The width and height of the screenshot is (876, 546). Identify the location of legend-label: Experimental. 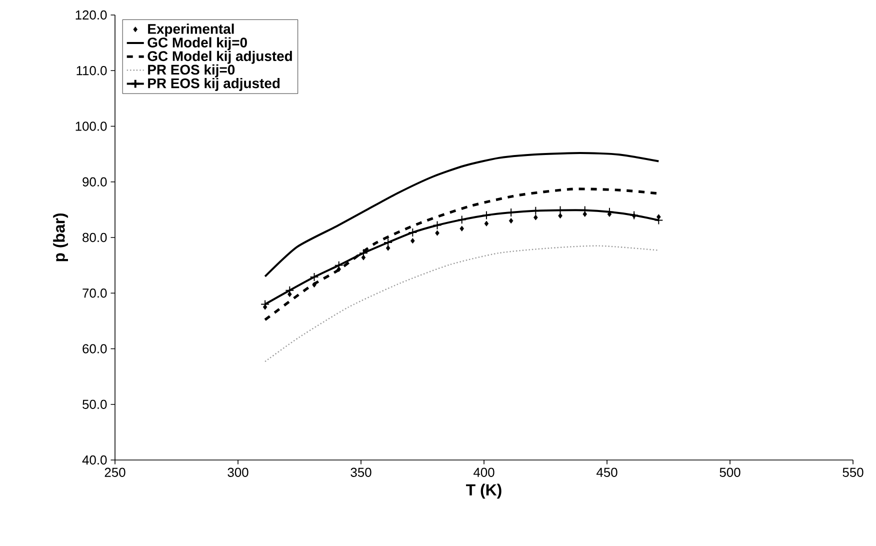
(191, 30).